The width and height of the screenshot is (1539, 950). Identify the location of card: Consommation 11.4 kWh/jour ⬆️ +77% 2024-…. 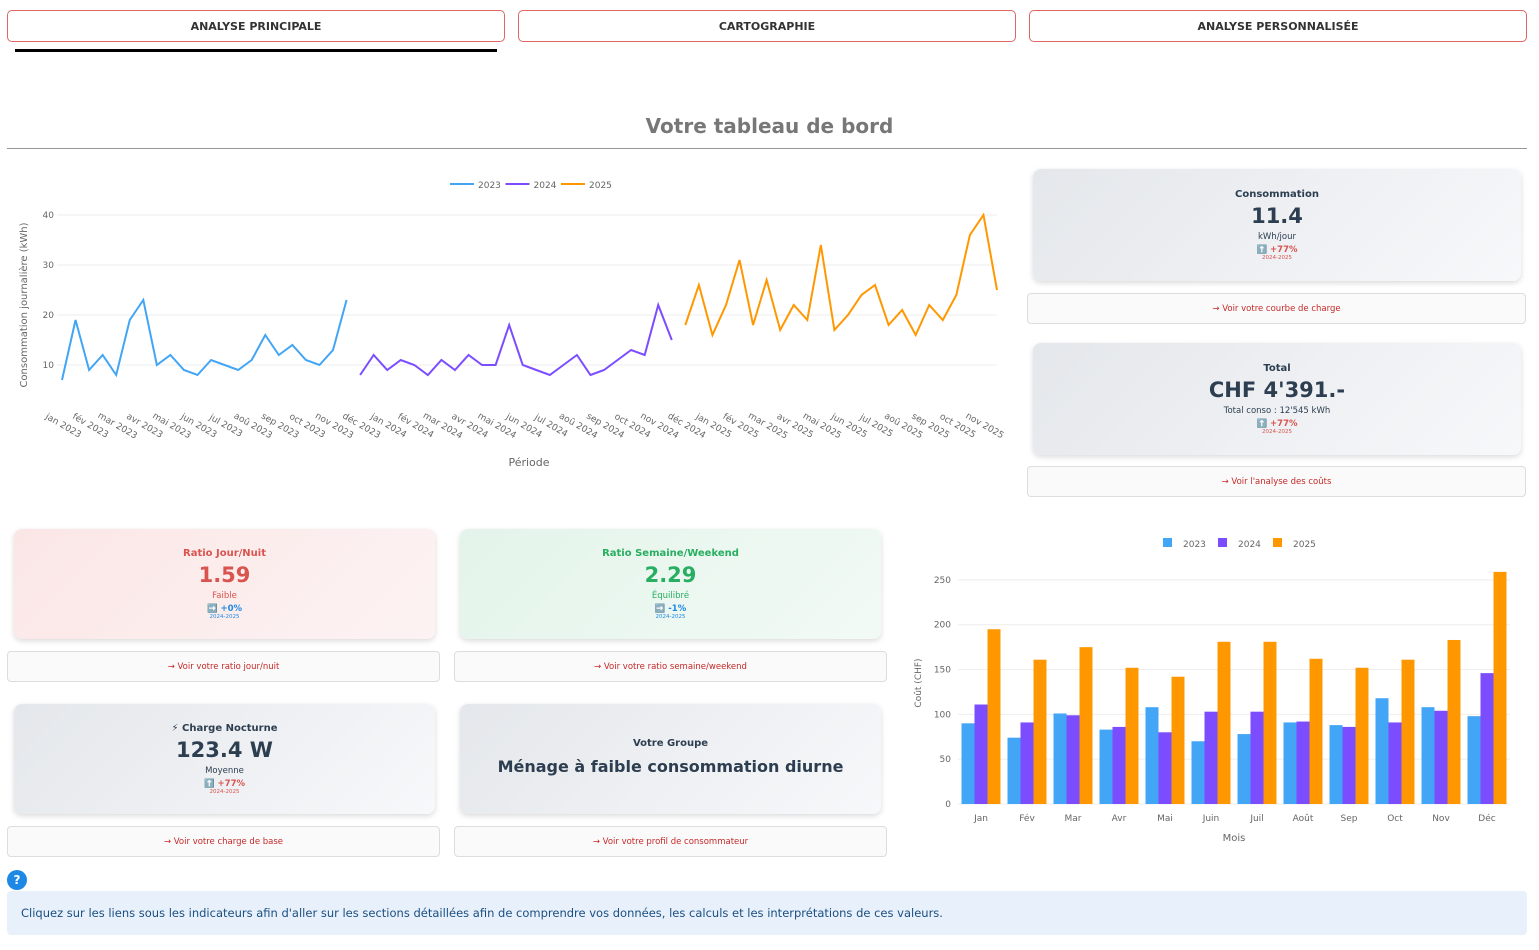
(1277, 225).